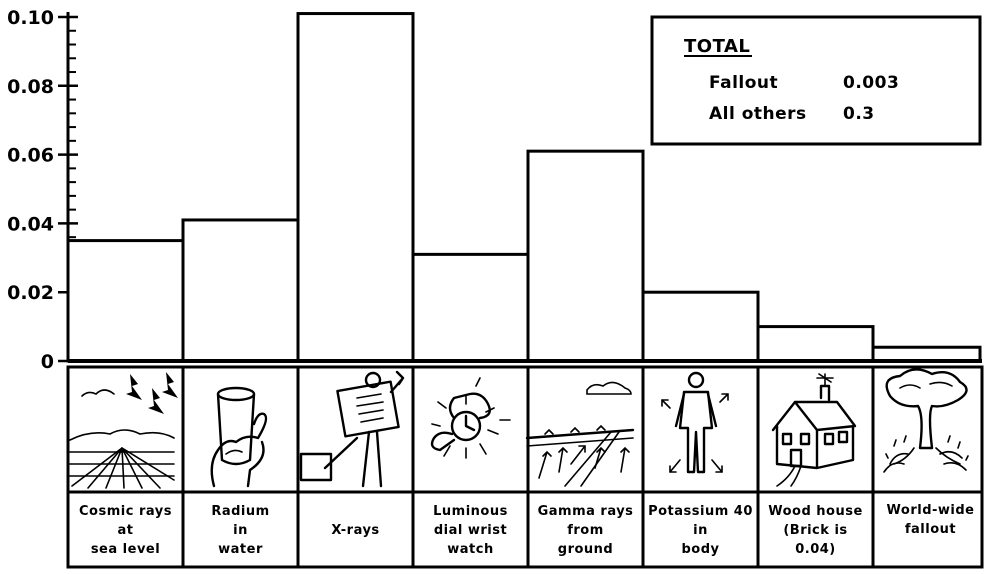 This screenshot has width=1000, height=574. Describe the element at coordinates (586, 511) in the screenshot. I see `category-label-line: Gamma rays` at that location.